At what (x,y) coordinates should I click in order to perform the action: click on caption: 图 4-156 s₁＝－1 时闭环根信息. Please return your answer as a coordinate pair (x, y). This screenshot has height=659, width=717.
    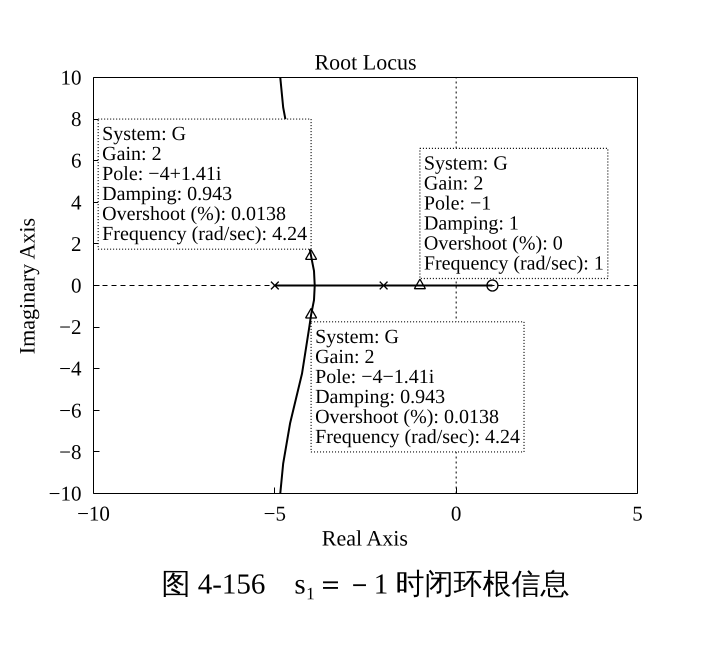
    Looking at the image, I should click on (365, 584).